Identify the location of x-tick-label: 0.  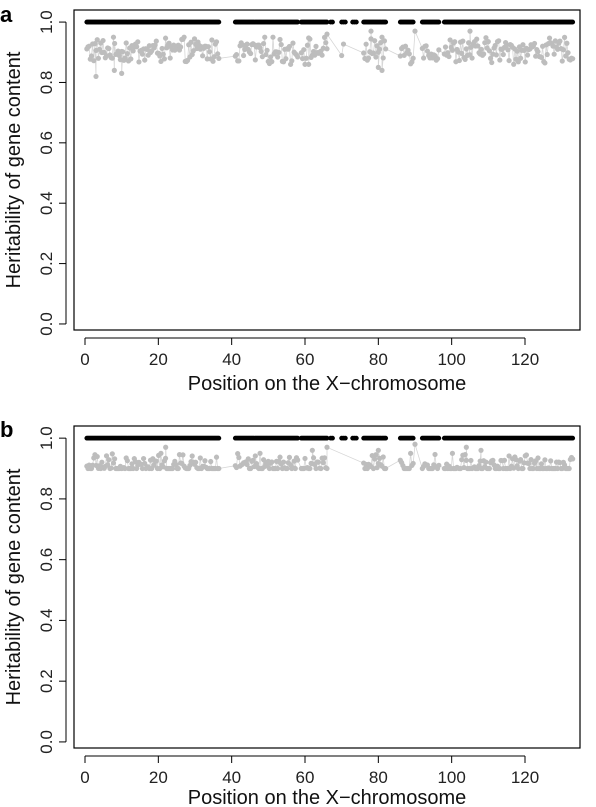
(84, 777).